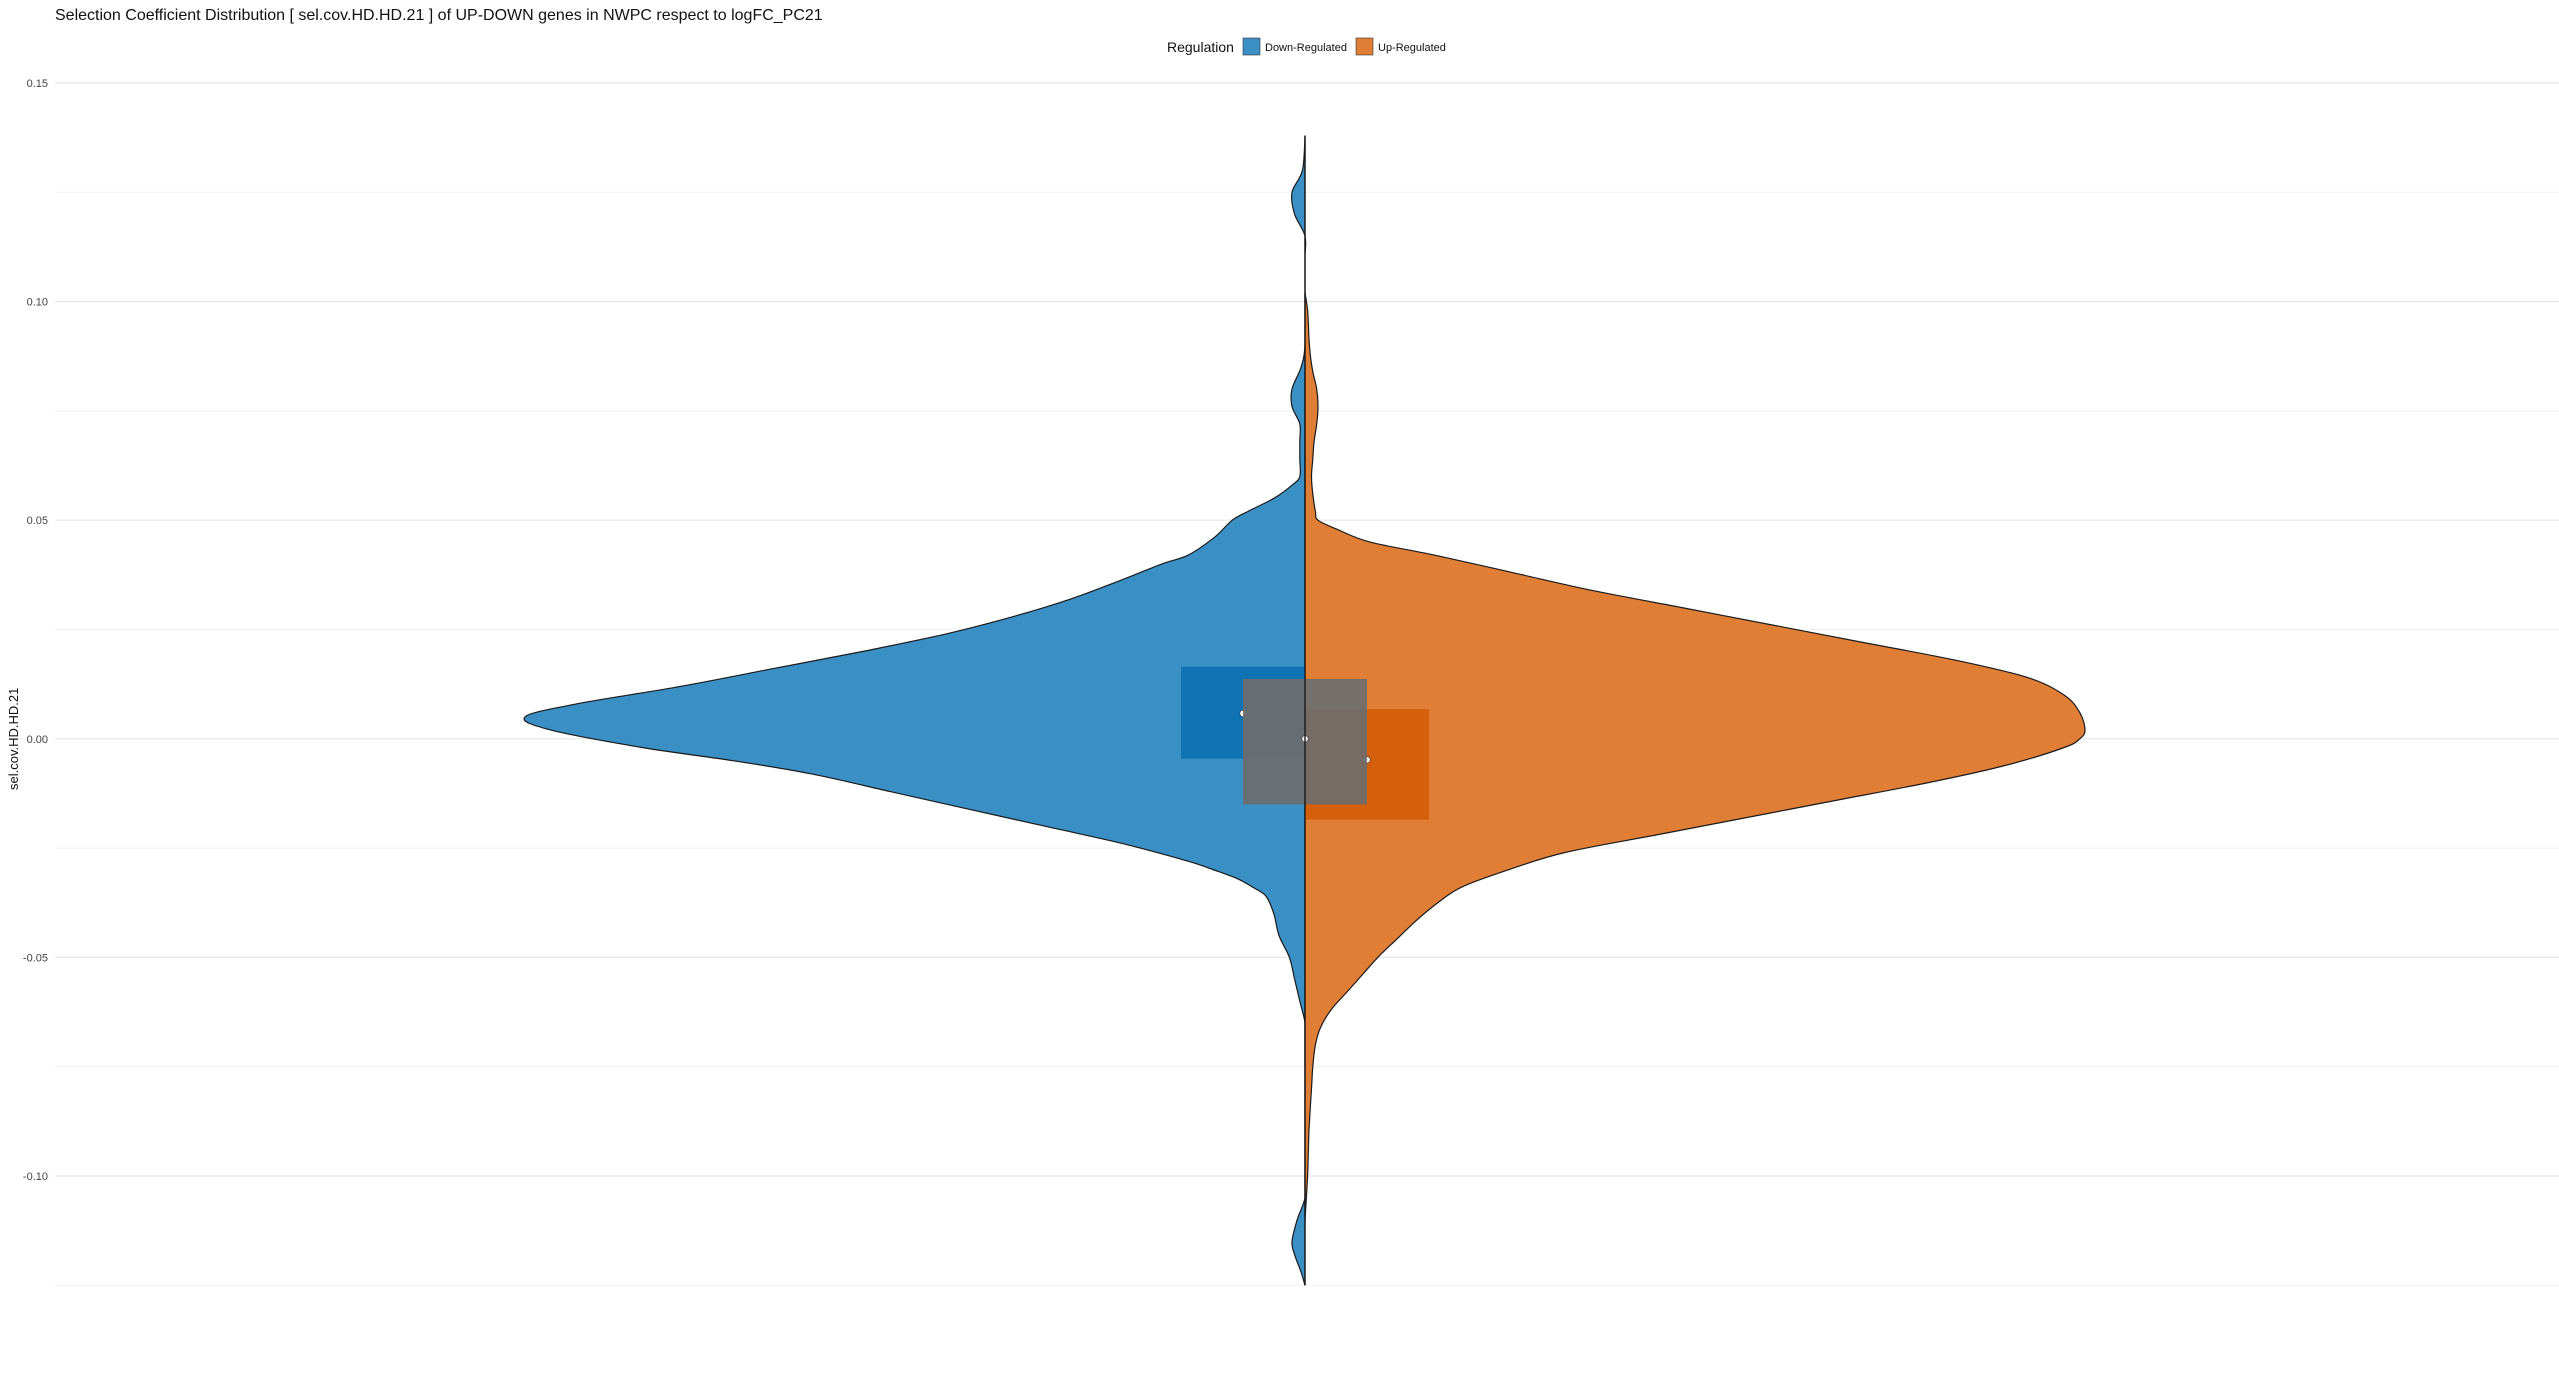  I want to click on y-tick-label: 0.10, so click(37, 303).